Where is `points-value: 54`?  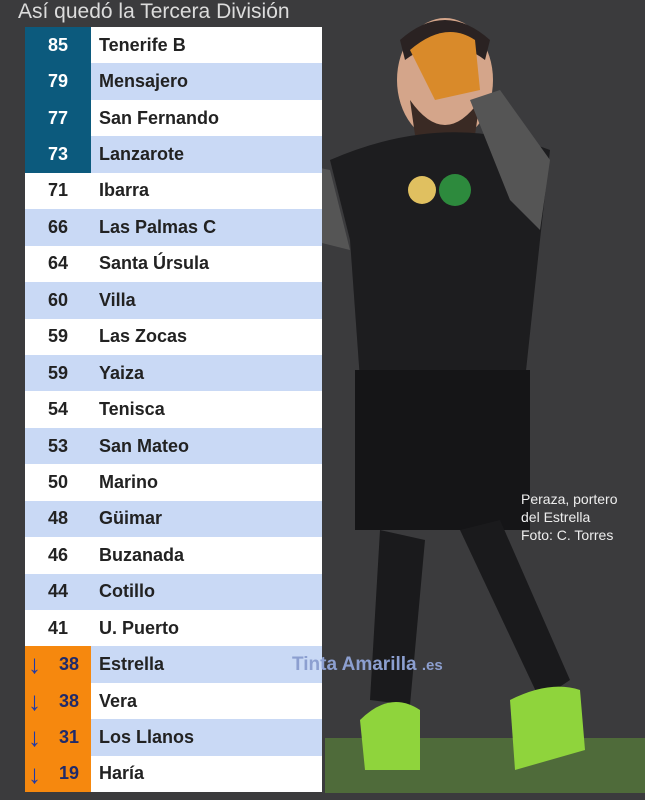
points-value: 54 is located at coordinates (58, 409).